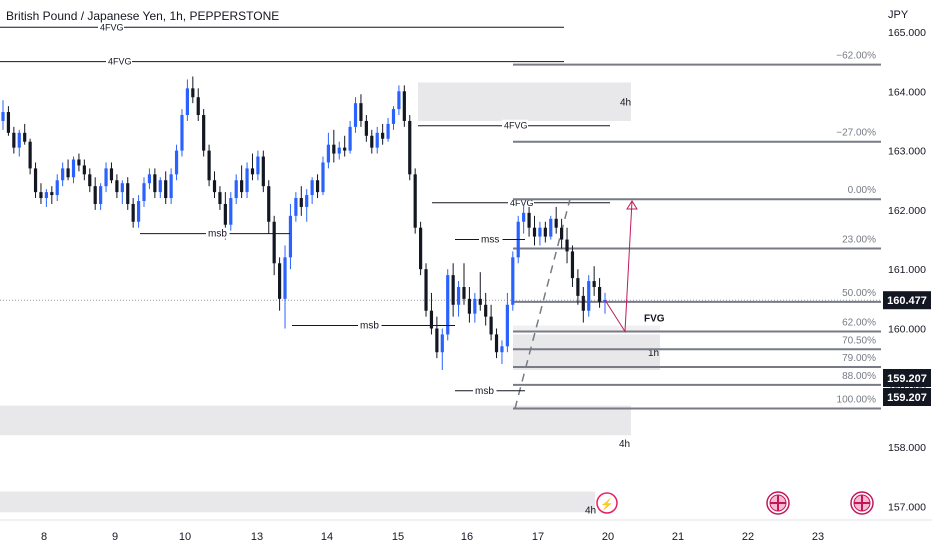  Describe the element at coordinates (538, 537) in the screenshot. I see `x-tick-label: 17` at that location.